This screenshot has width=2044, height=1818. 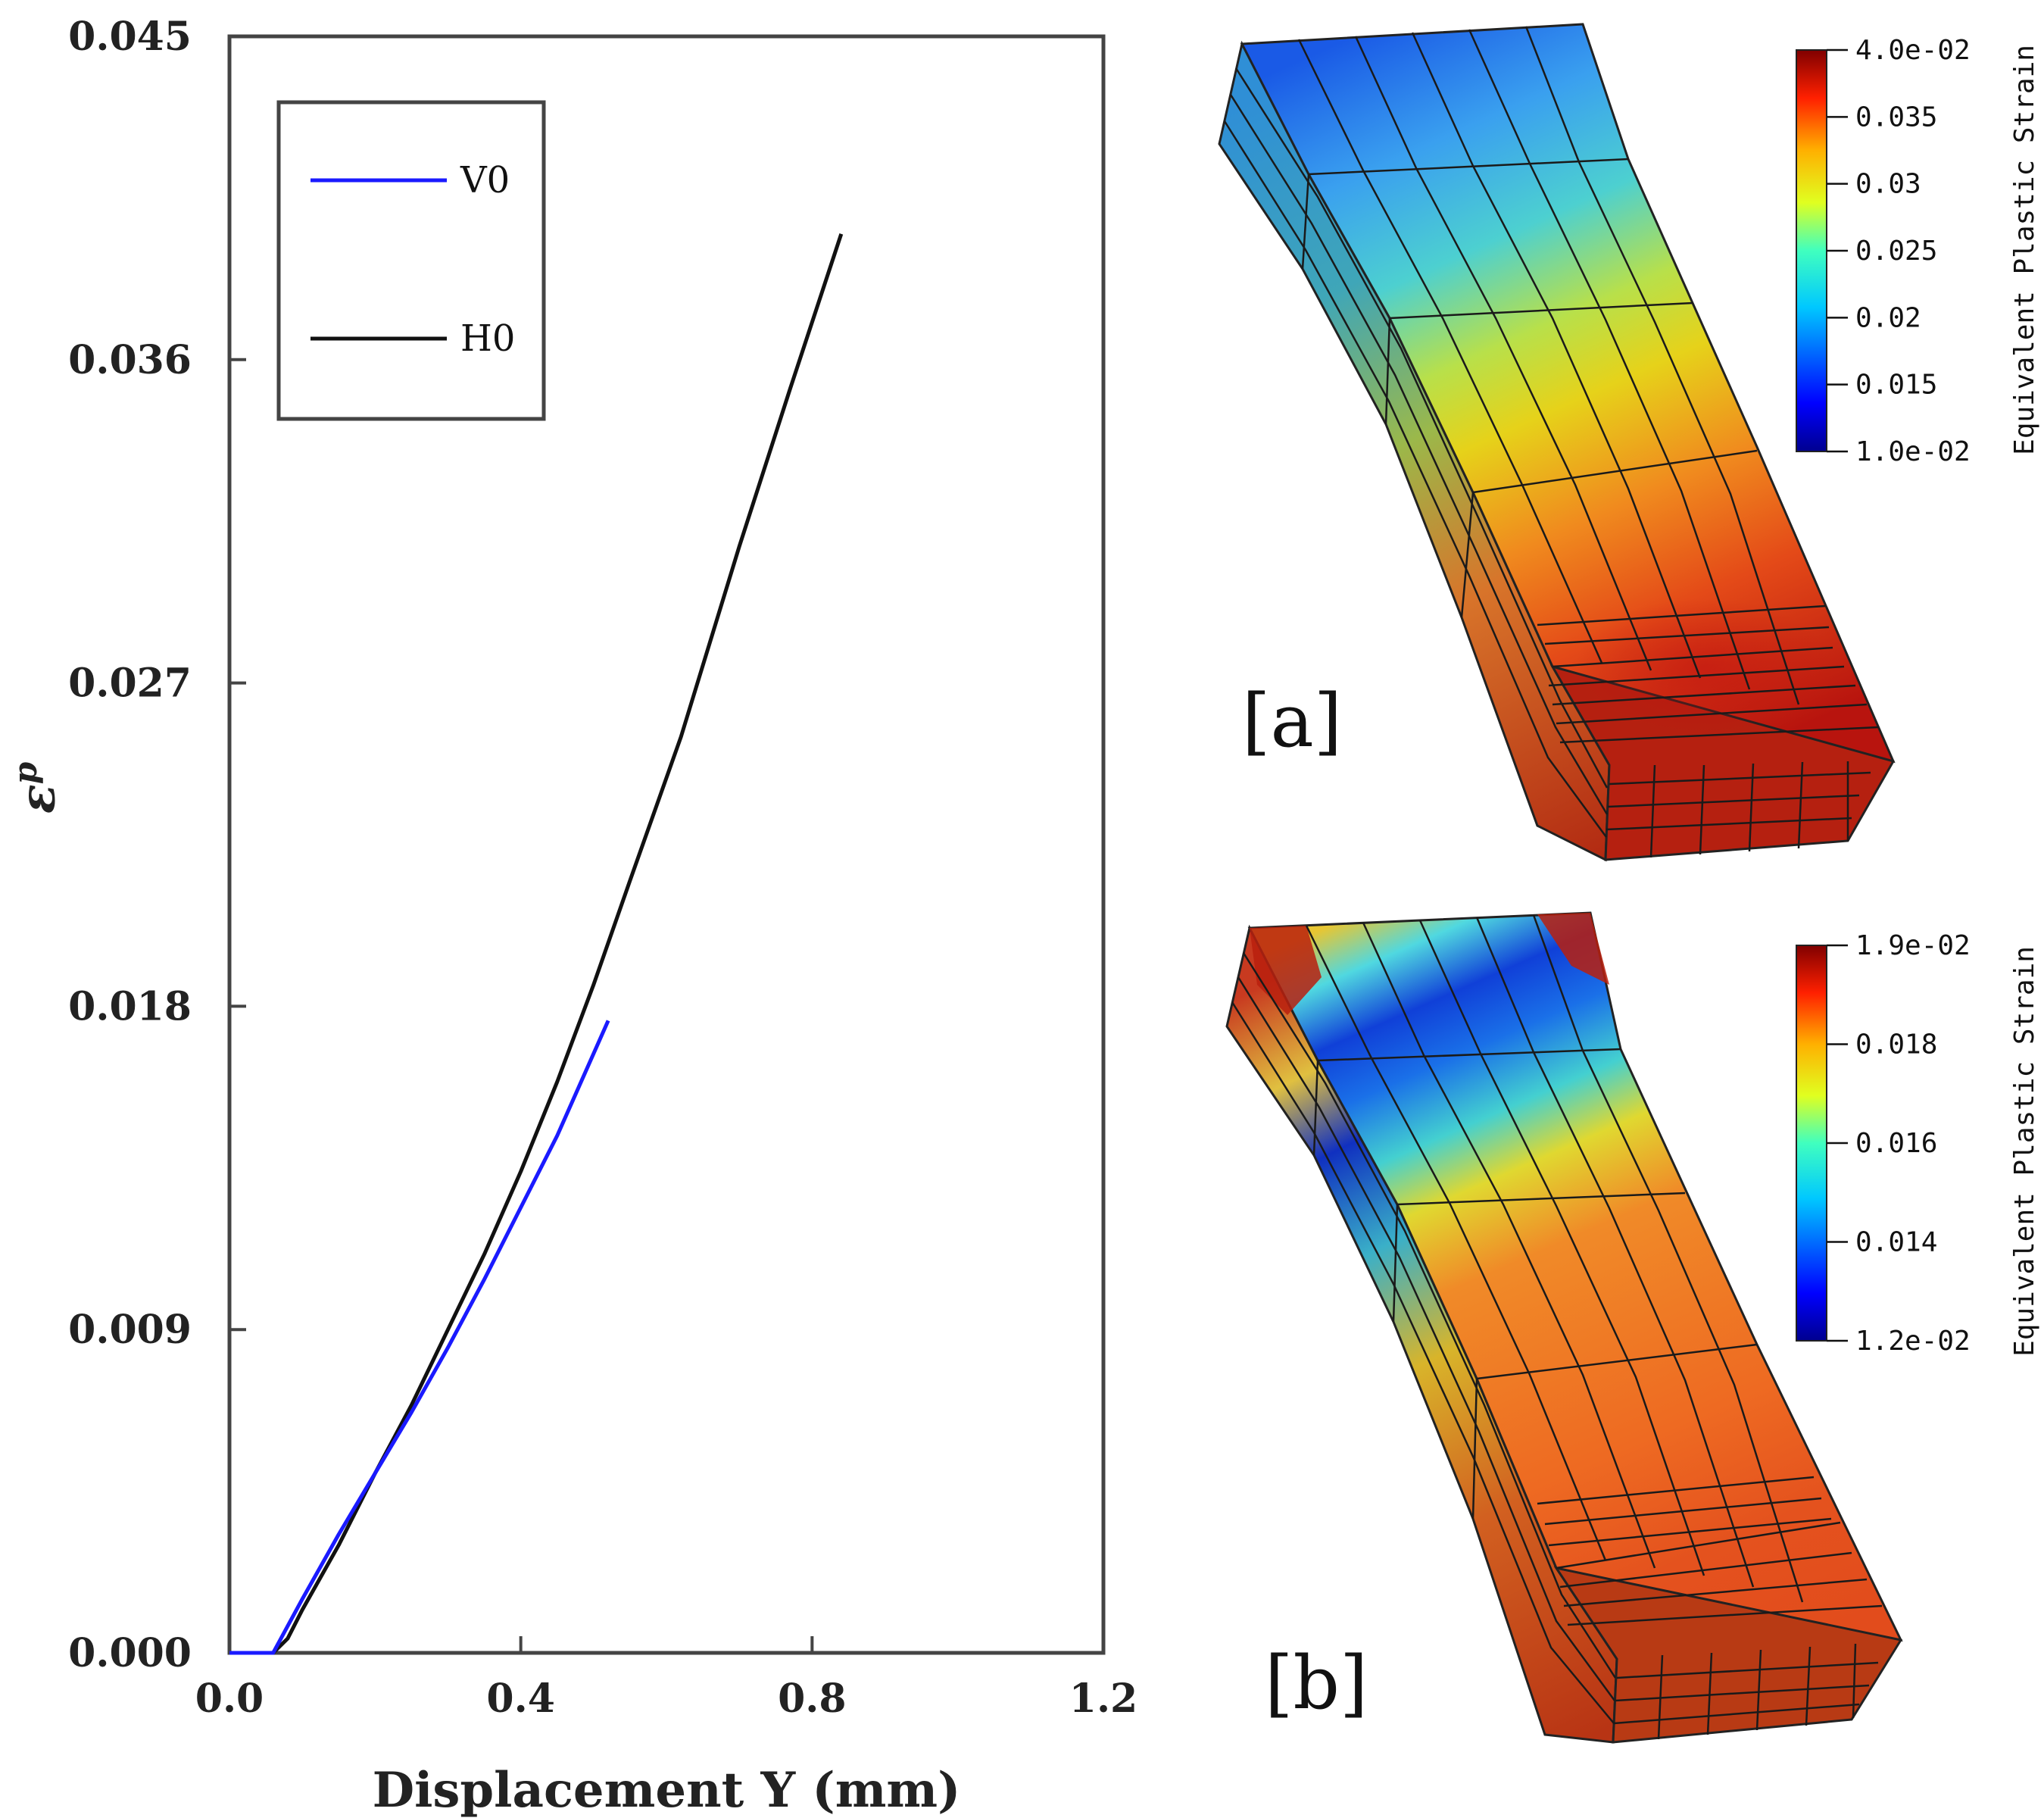 What do you see at coordinates (130, 360) in the screenshot?
I see `y-tick-label: 0.036` at bounding box center [130, 360].